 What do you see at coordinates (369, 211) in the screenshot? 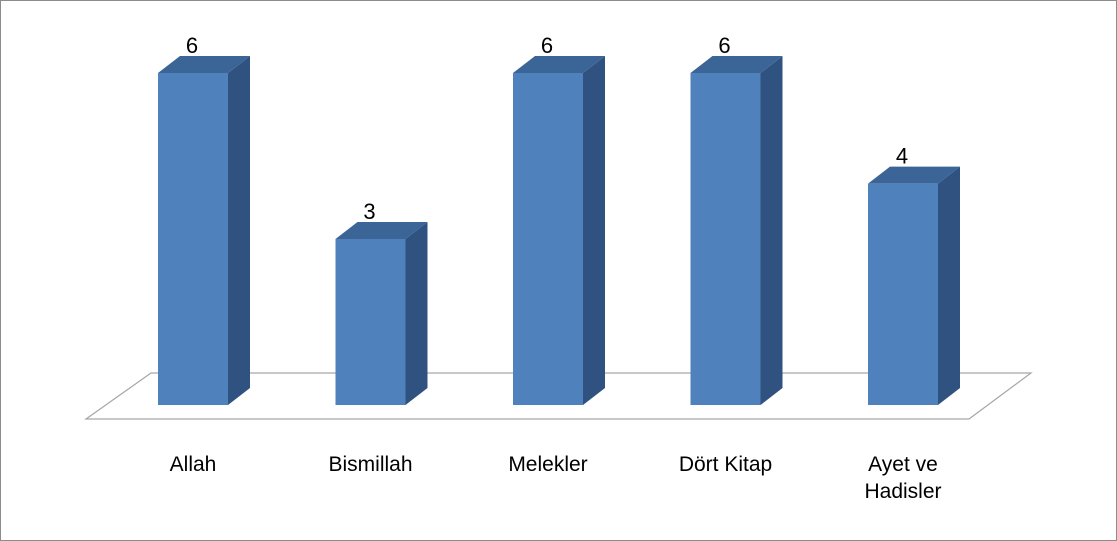
I see `data-label-bismillah: 3` at bounding box center [369, 211].